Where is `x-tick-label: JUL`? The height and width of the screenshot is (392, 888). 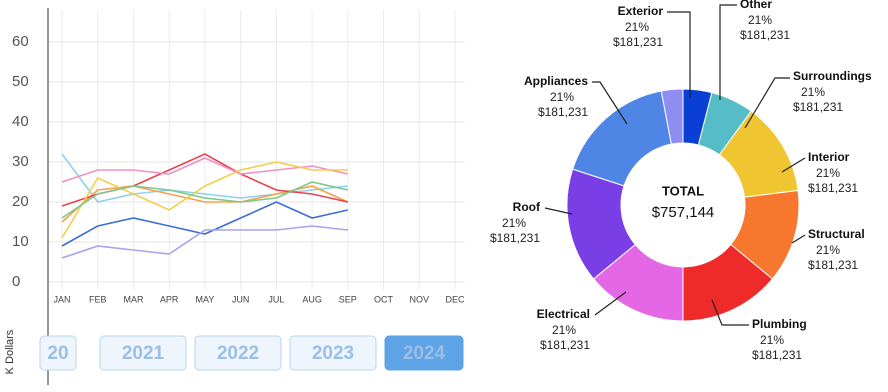 x-tick-label: JUL is located at coordinates (276, 299).